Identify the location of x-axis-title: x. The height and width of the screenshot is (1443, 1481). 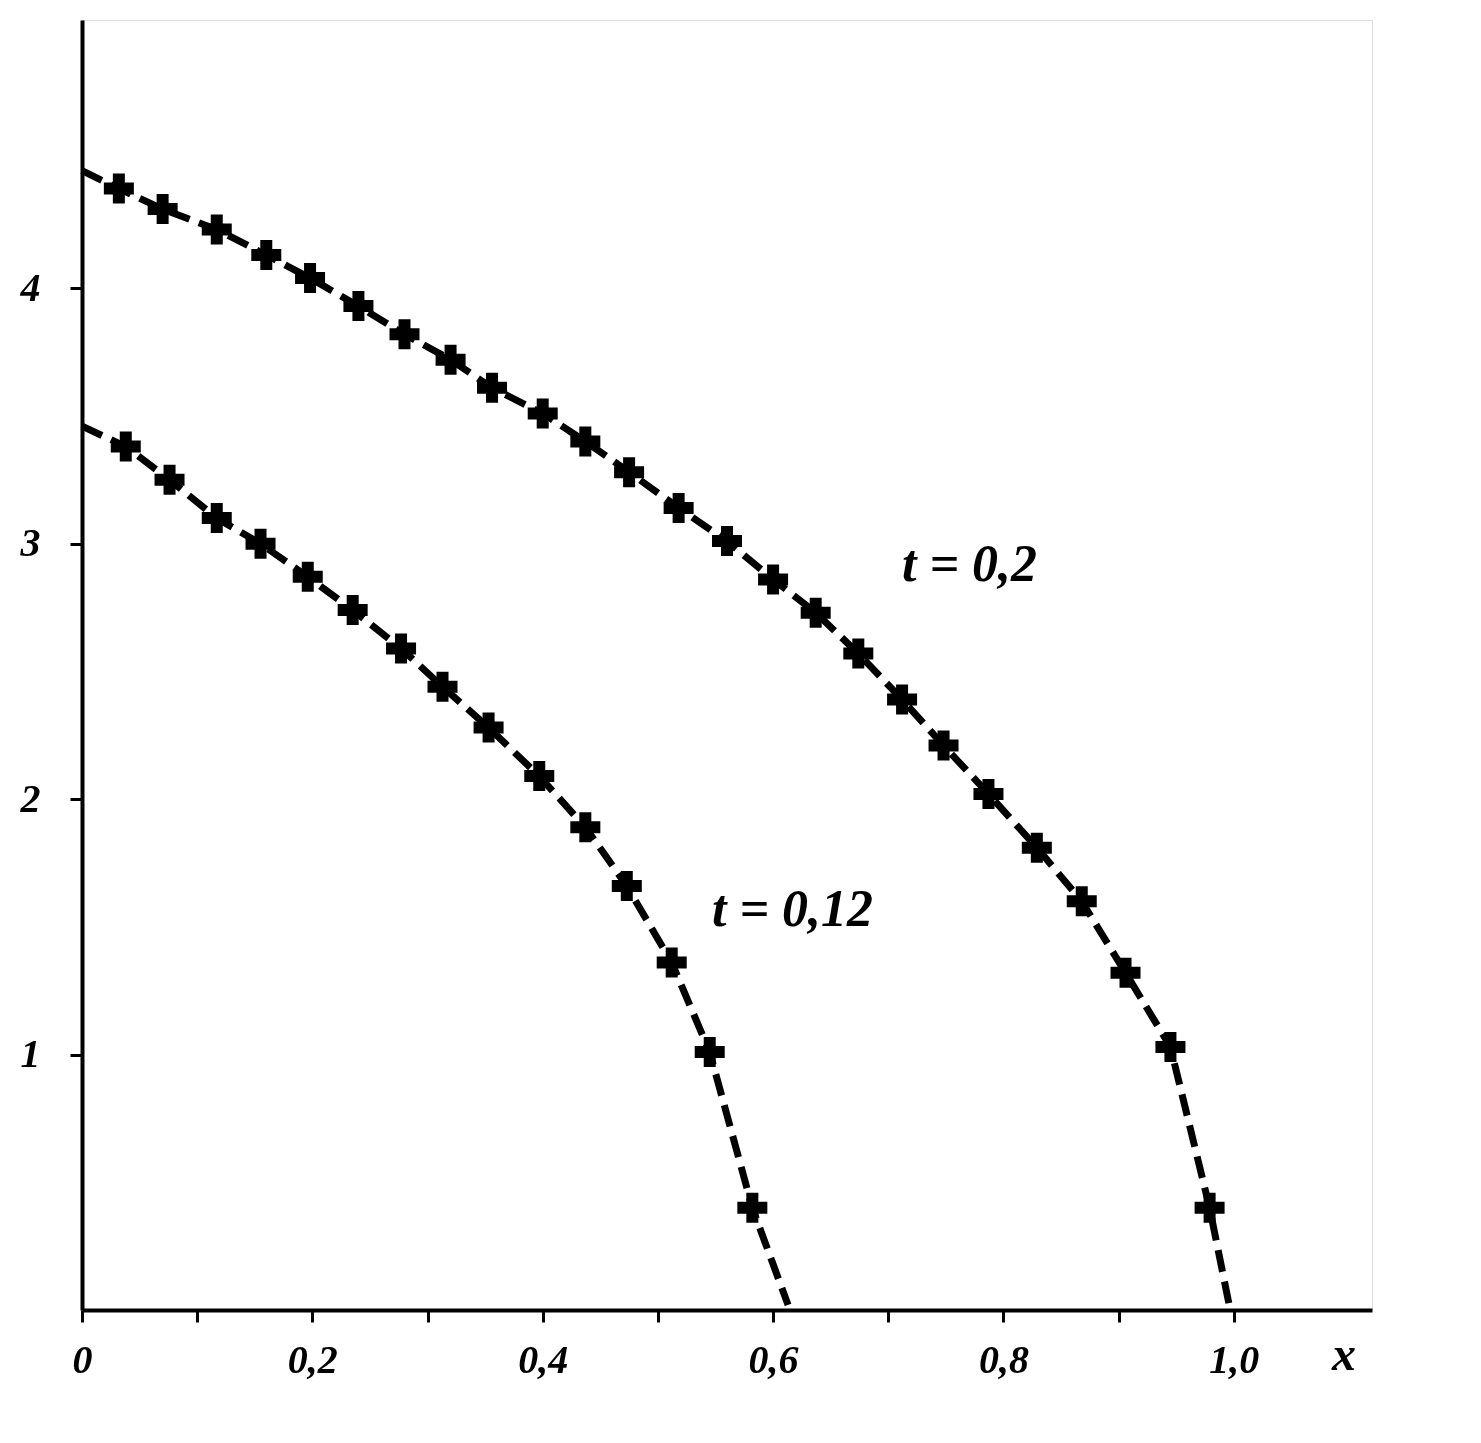
(1343, 1353).